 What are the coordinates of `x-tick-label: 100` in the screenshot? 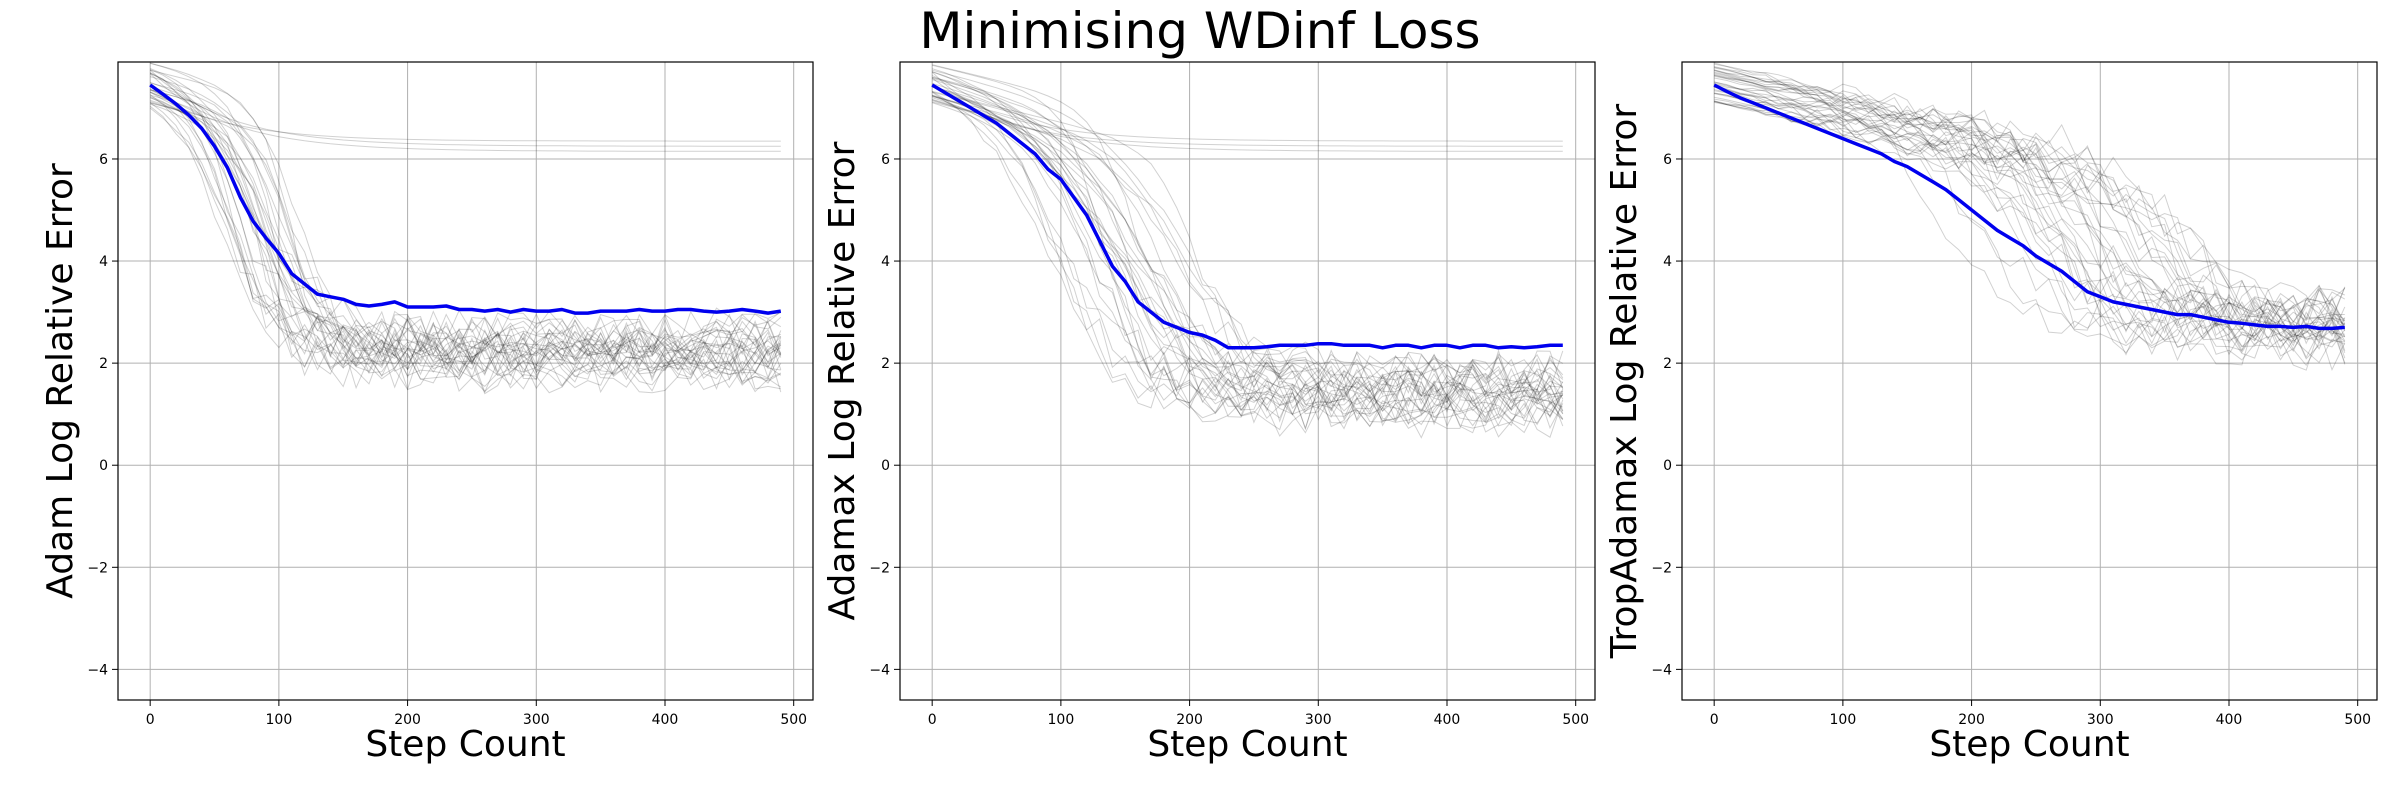 It's located at (279, 720).